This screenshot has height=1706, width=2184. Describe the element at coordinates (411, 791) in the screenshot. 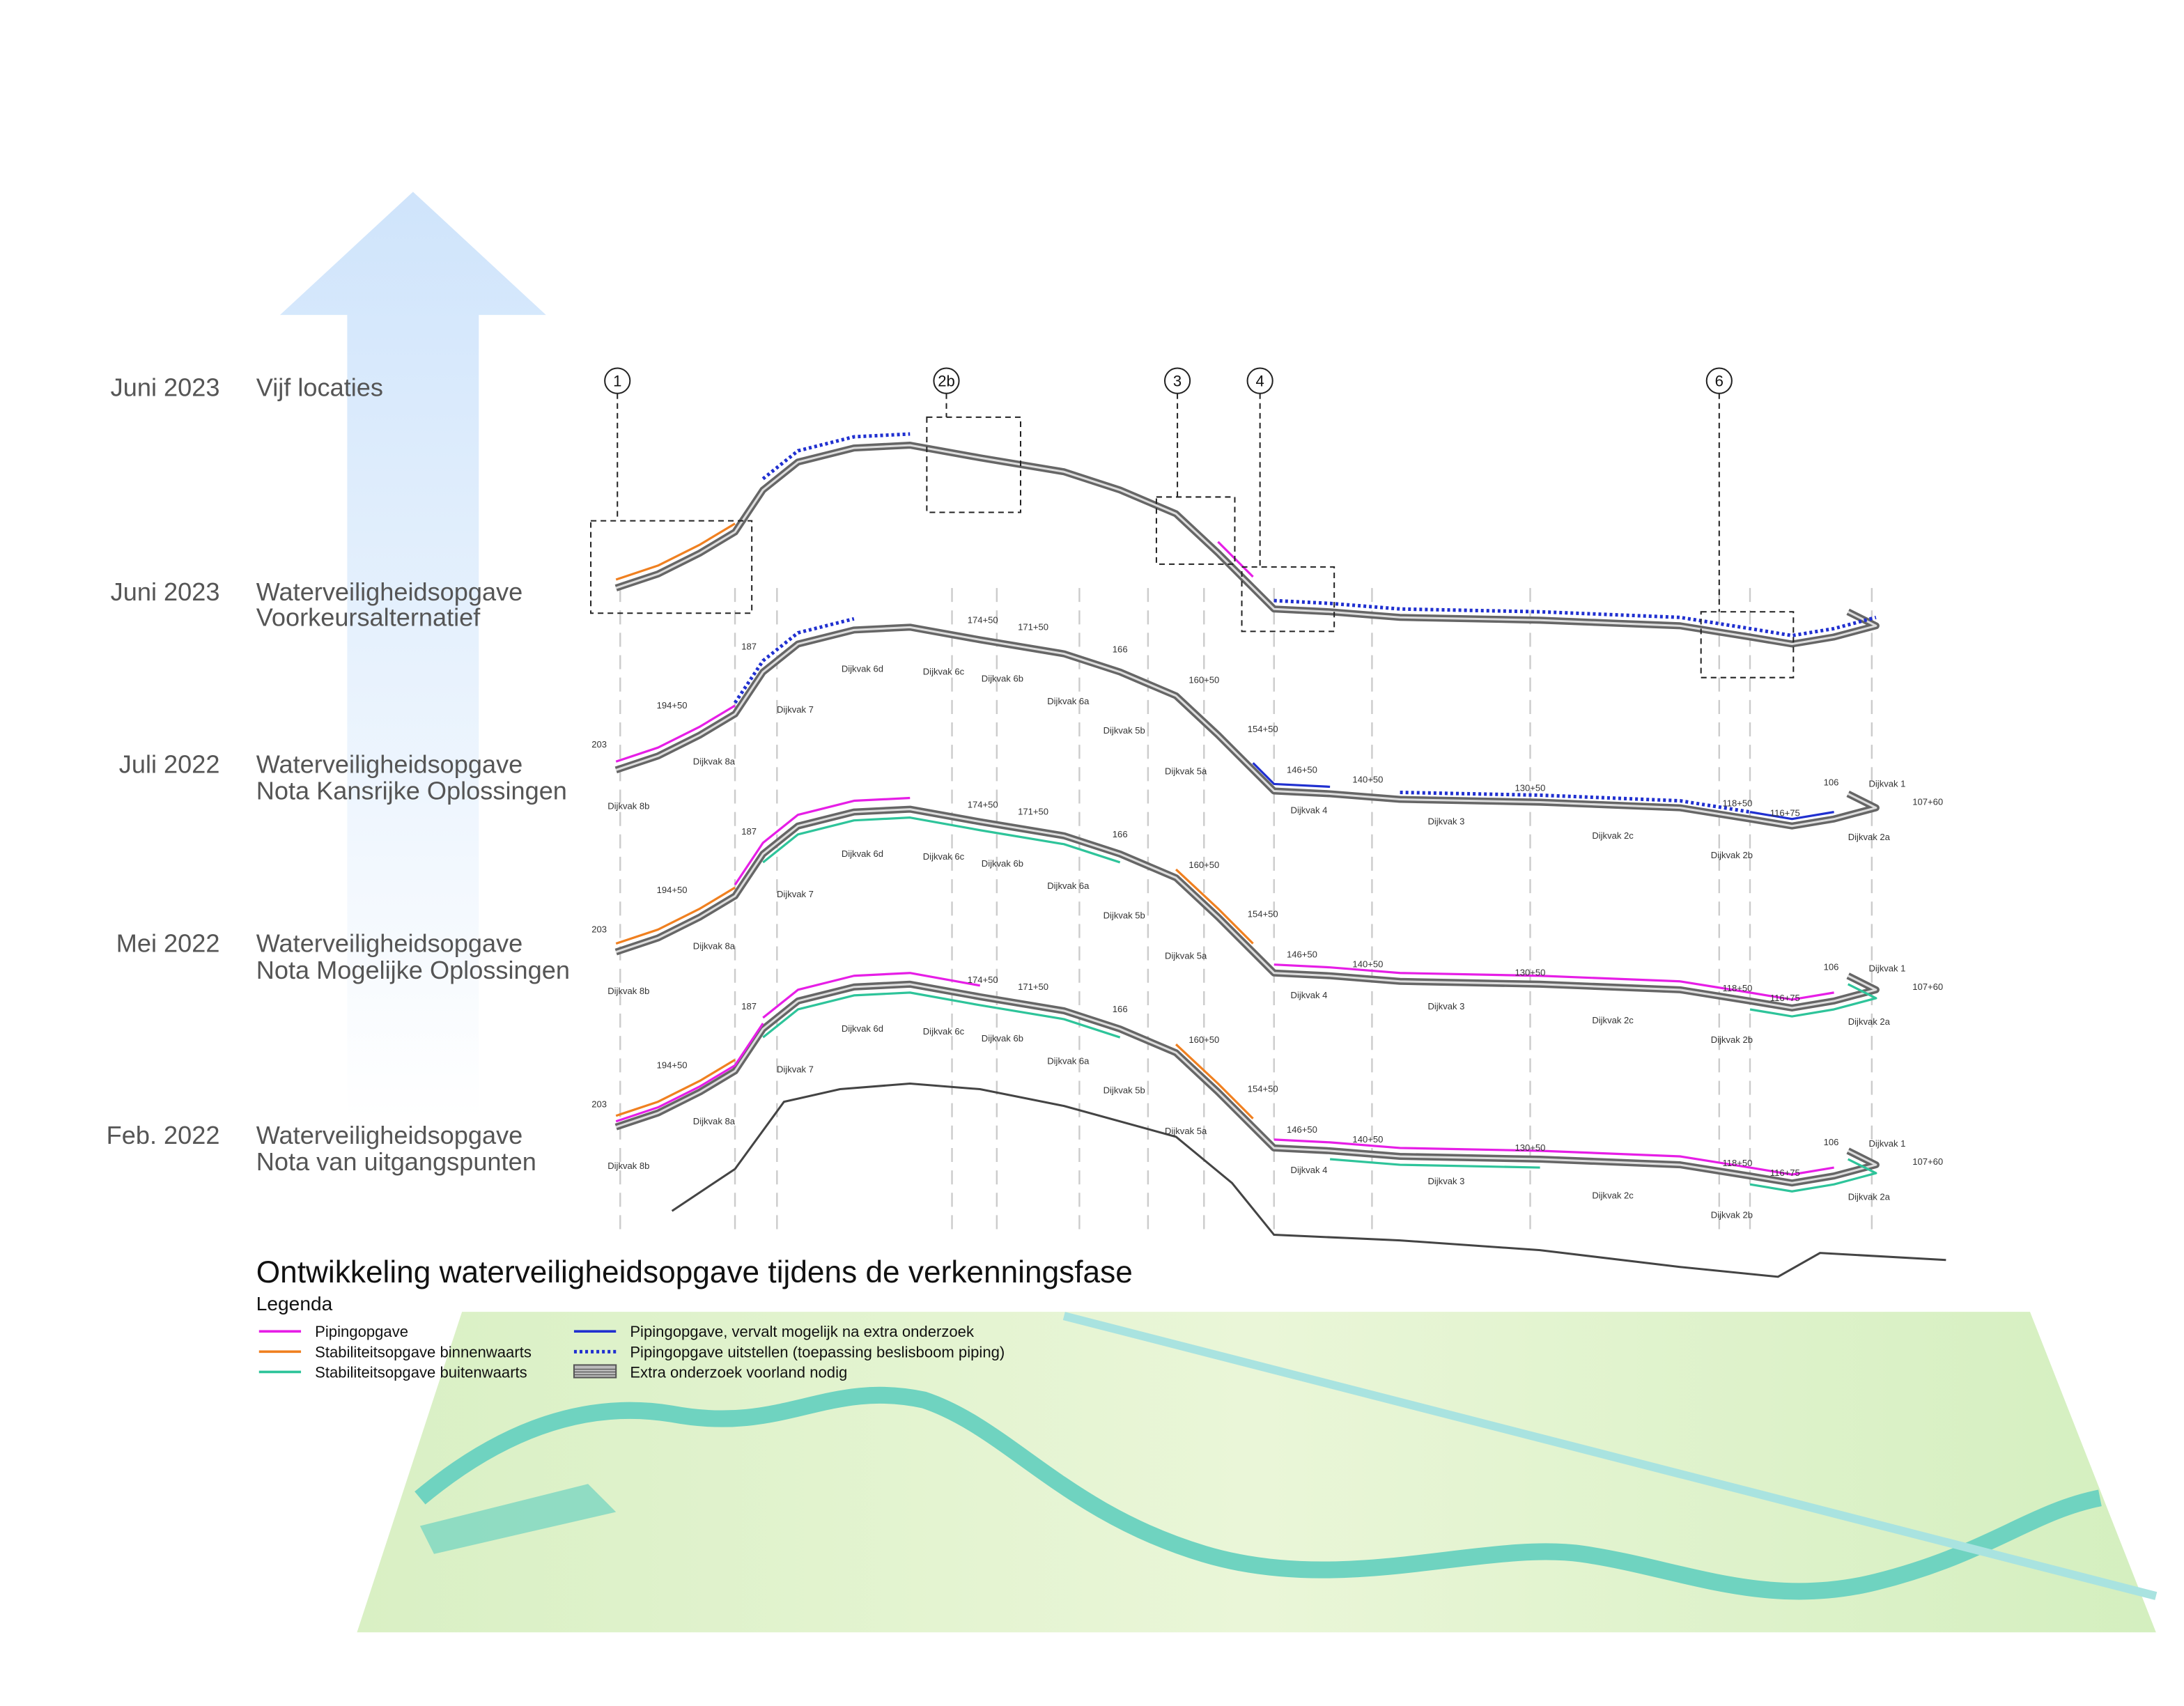

I see `timeline-label: Nota Kansrijke Oplossingen` at that location.